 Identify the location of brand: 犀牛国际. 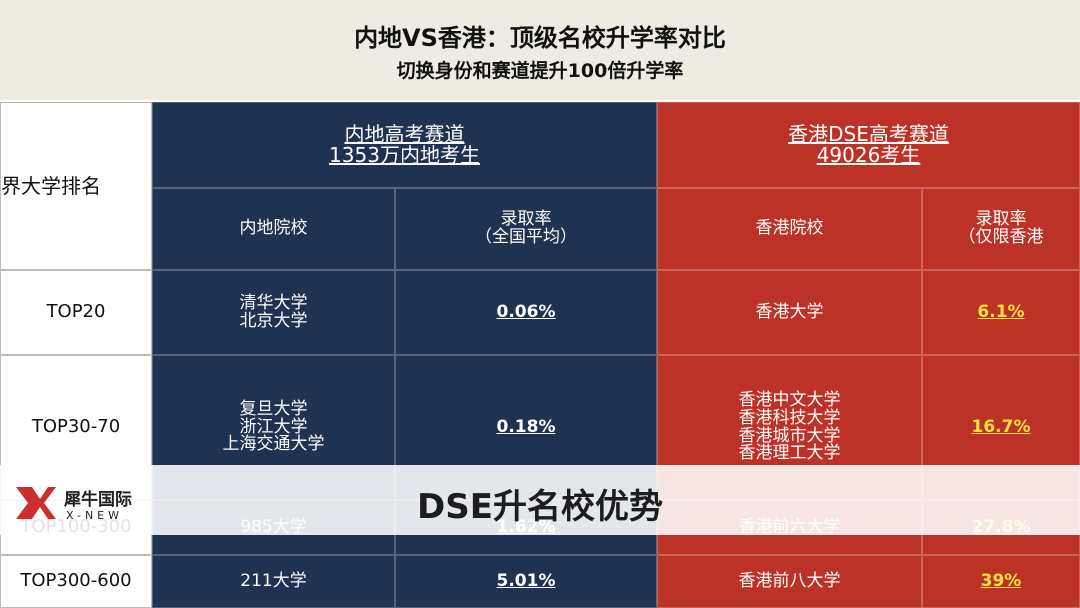
(98, 500).